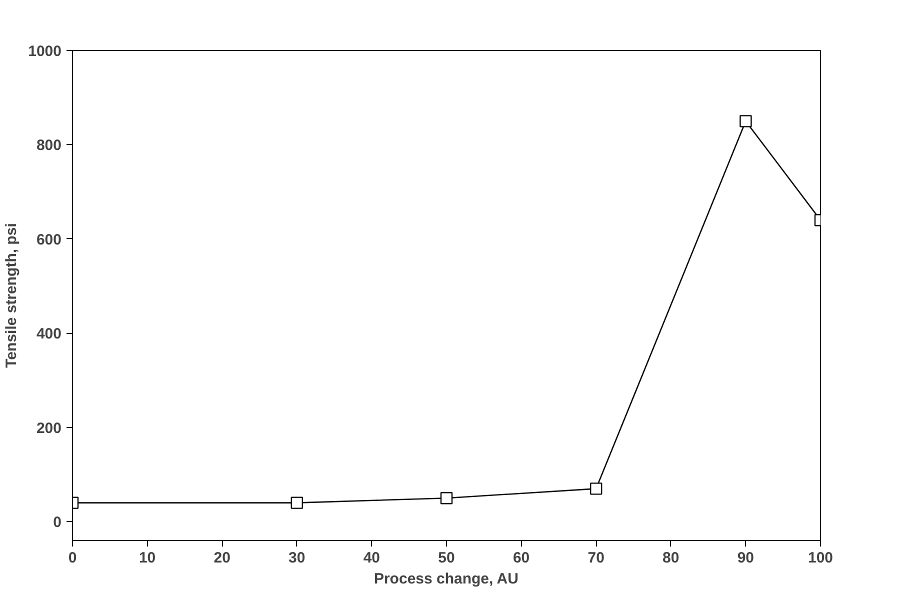 The image size is (900, 602). Describe the element at coordinates (49, 334) in the screenshot. I see `y-tick-label: 400` at that location.